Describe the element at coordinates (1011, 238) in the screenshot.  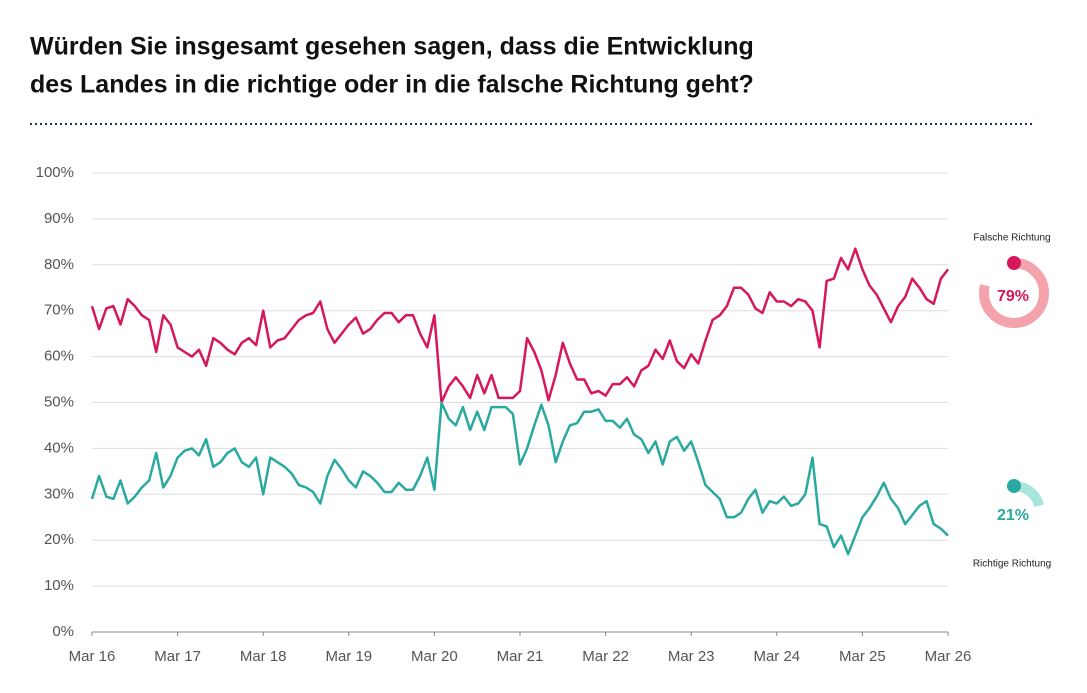
I see `legend-label: Falsche Richtung` at that location.